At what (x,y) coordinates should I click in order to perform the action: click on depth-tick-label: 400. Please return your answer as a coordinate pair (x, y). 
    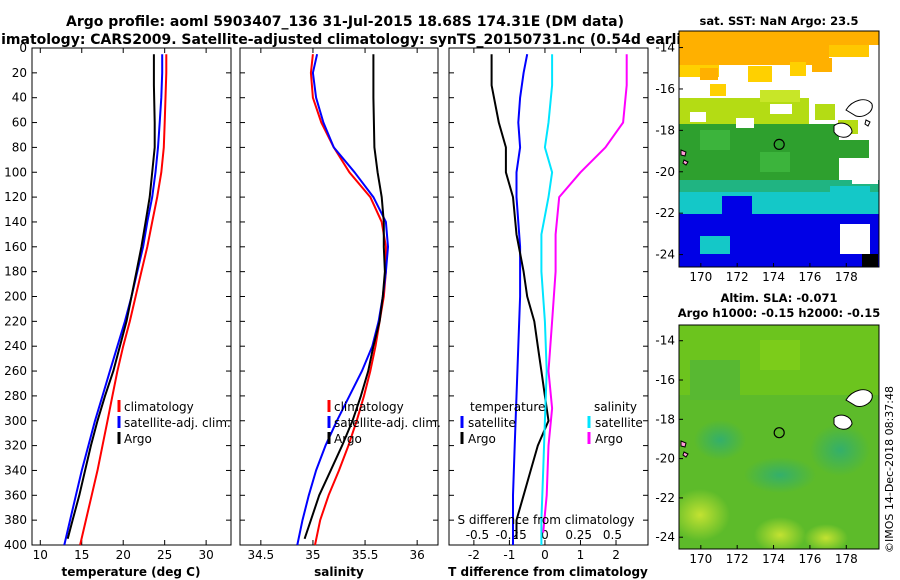
    Looking at the image, I should click on (15, 545).